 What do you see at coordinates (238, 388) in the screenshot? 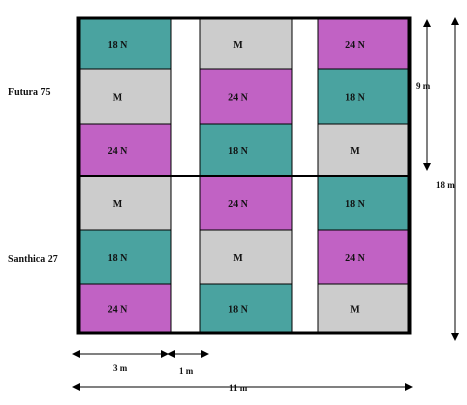
I see `total-width-label: 11 m` at bounding box center [238, 388].